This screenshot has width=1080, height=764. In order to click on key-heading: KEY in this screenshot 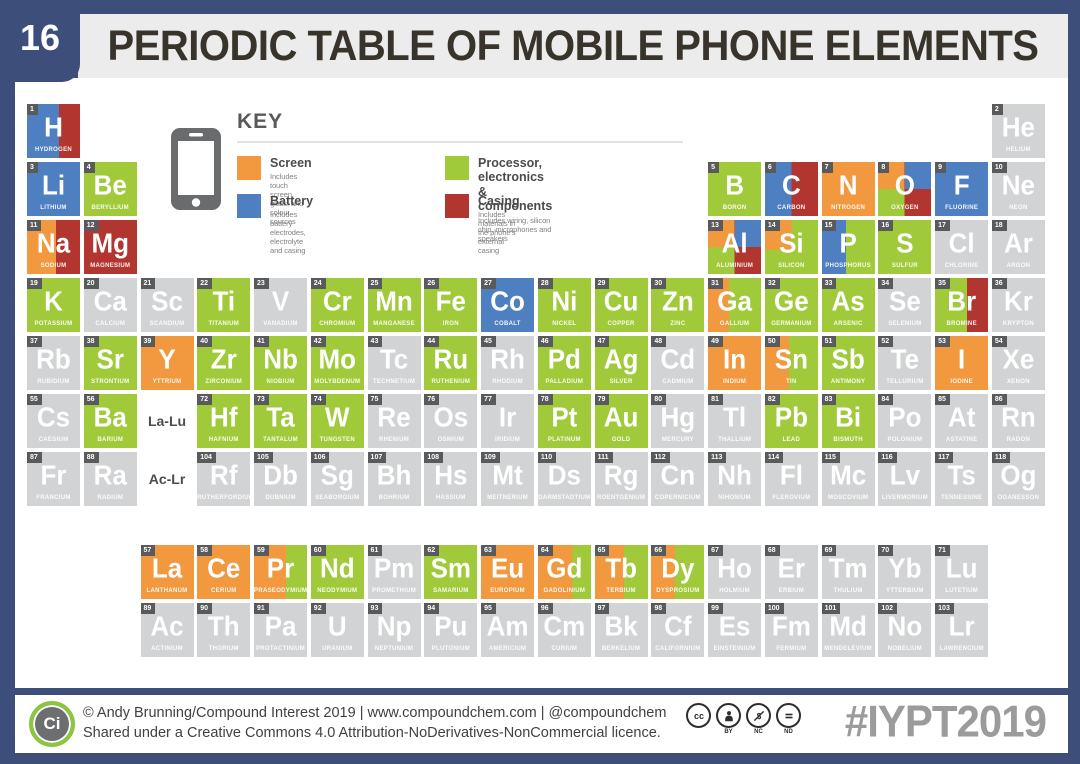, I will do `click(260, 121)`.